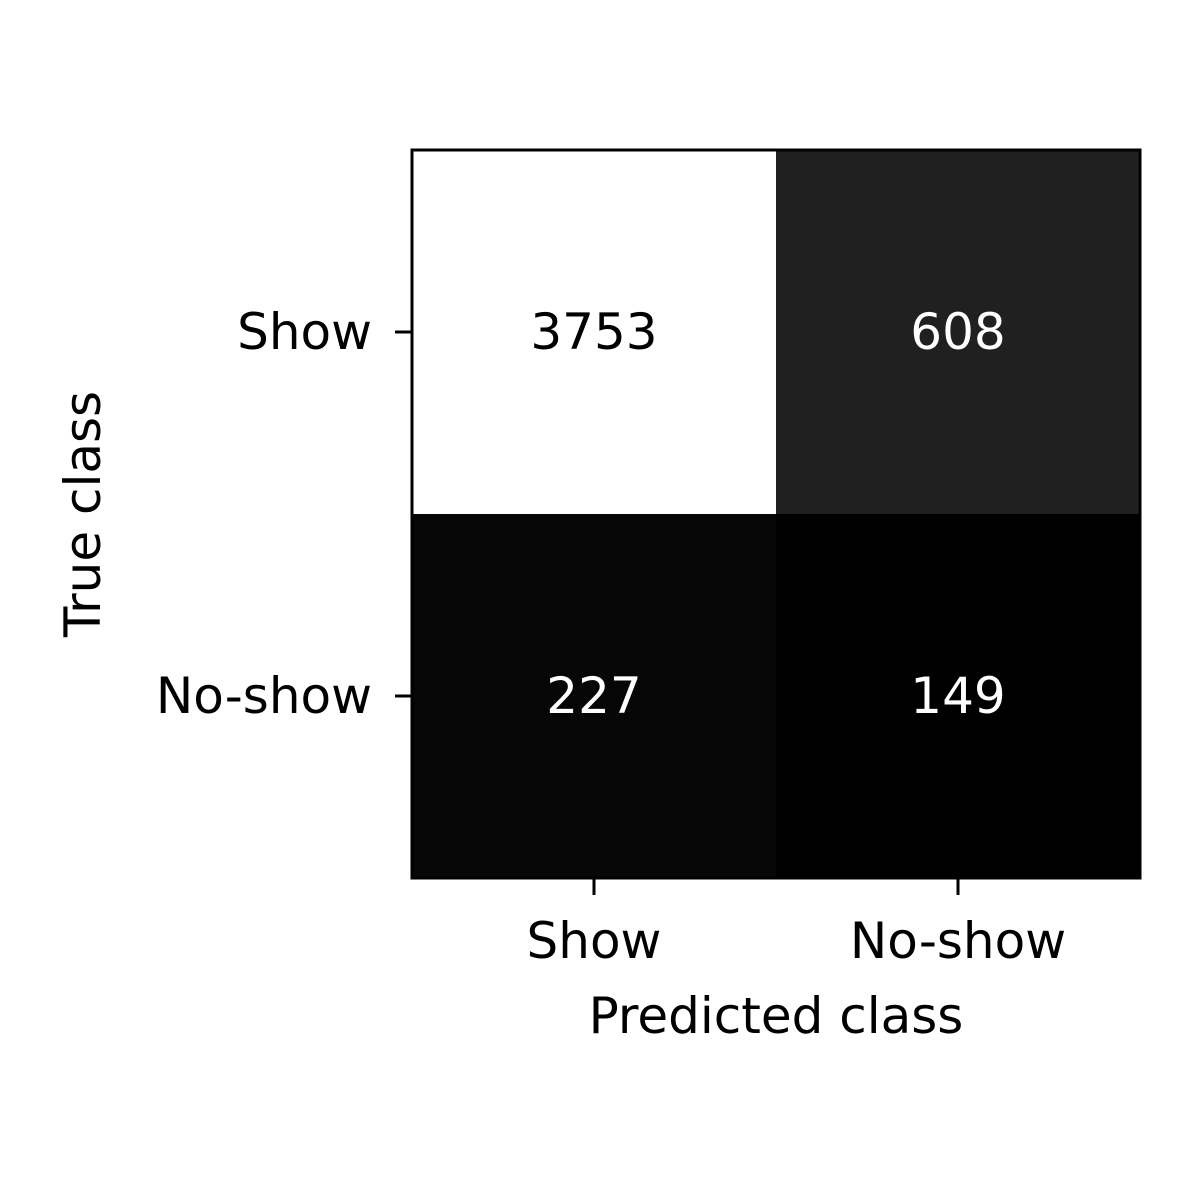 This screenshot has width=1200, height=1204. I want to click on cell-value-labels: 3753 608 227 149, so click(767, 514).